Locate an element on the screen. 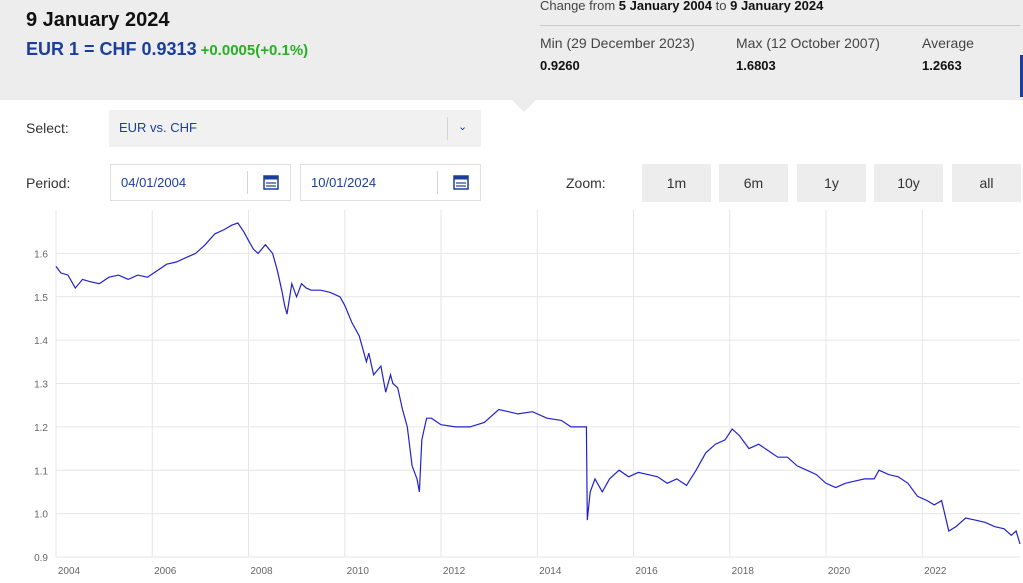  zoom-all-button: all is located at coordinates (986, 183).